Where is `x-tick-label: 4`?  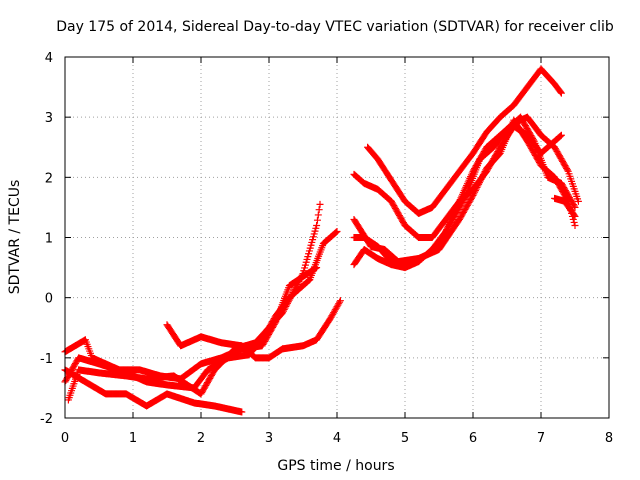 x-tick-label: 4 is located at coordinates (337, 438).